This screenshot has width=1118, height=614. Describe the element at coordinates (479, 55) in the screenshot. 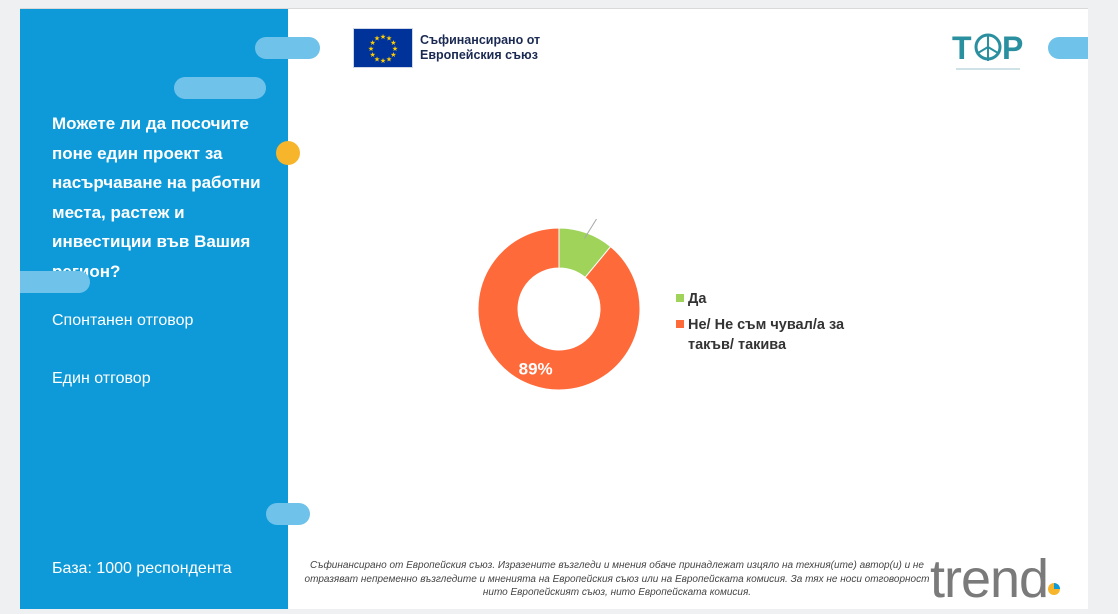

I see `eu-text-line2: Европейския съюз` at that location.